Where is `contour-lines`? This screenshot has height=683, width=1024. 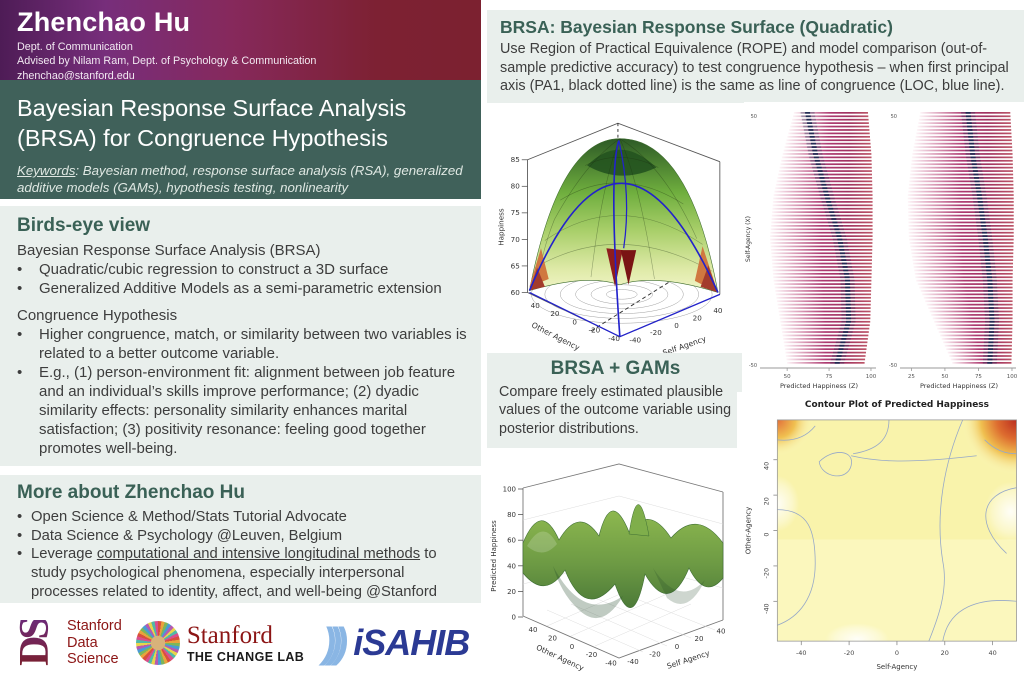 contour-lines is located at coordinates (897, 530).